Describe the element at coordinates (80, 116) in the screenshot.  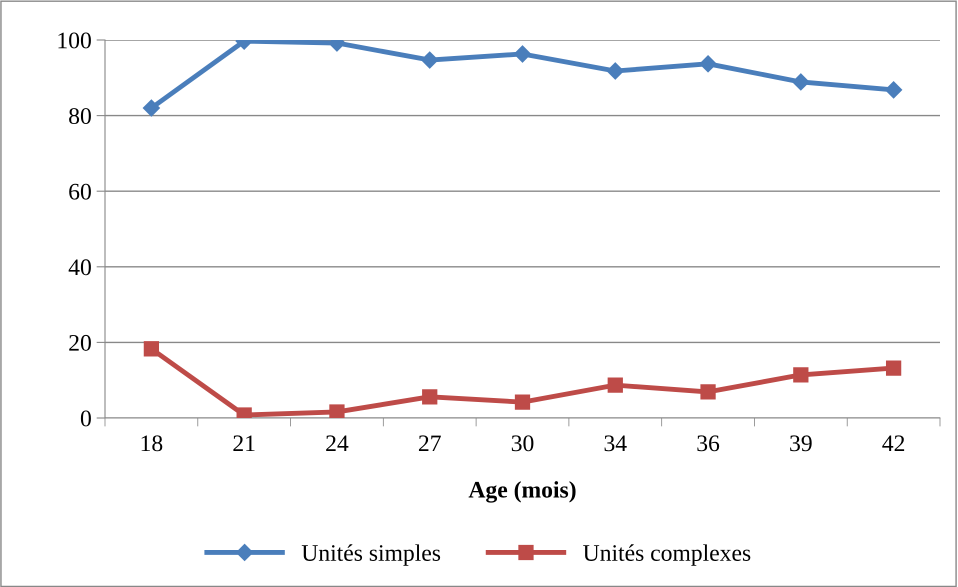
I see `y-tick-label: 80` at that location.